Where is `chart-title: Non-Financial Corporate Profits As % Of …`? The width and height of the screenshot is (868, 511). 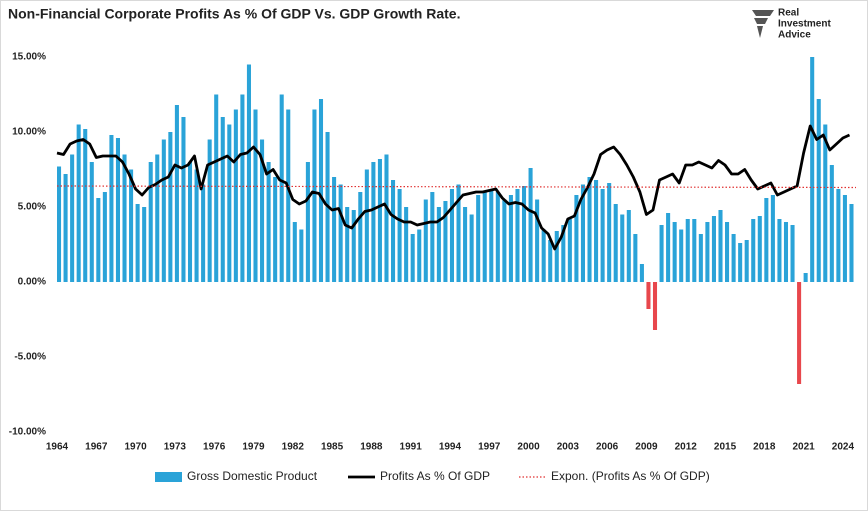 chart-title: Non-Financial Corporate Profits As % Of … is located at coordinates (234, 14).